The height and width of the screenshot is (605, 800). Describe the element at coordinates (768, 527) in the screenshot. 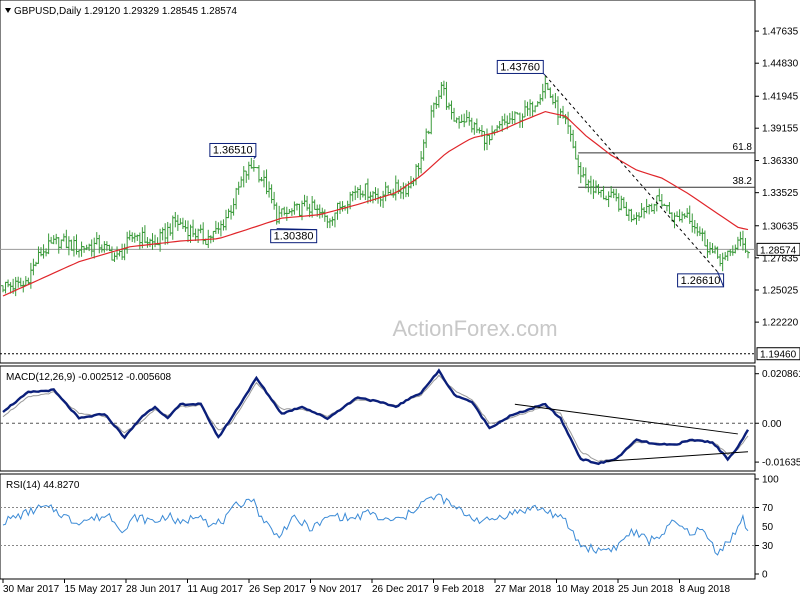

I see `rsi-y-tick-label: 50` at that location.